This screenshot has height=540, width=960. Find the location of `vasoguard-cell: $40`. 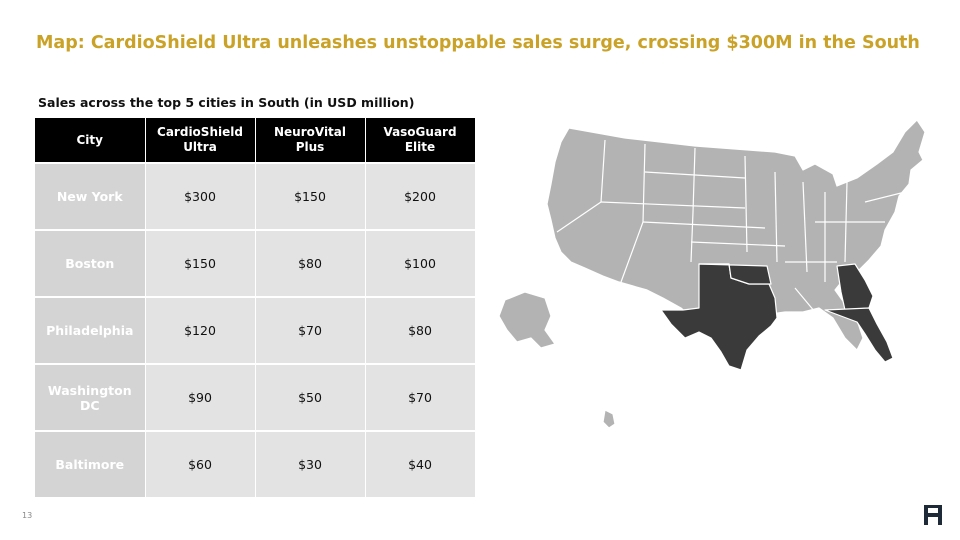

vasoguard-cell: $40 is located at coordinates (420, 463).